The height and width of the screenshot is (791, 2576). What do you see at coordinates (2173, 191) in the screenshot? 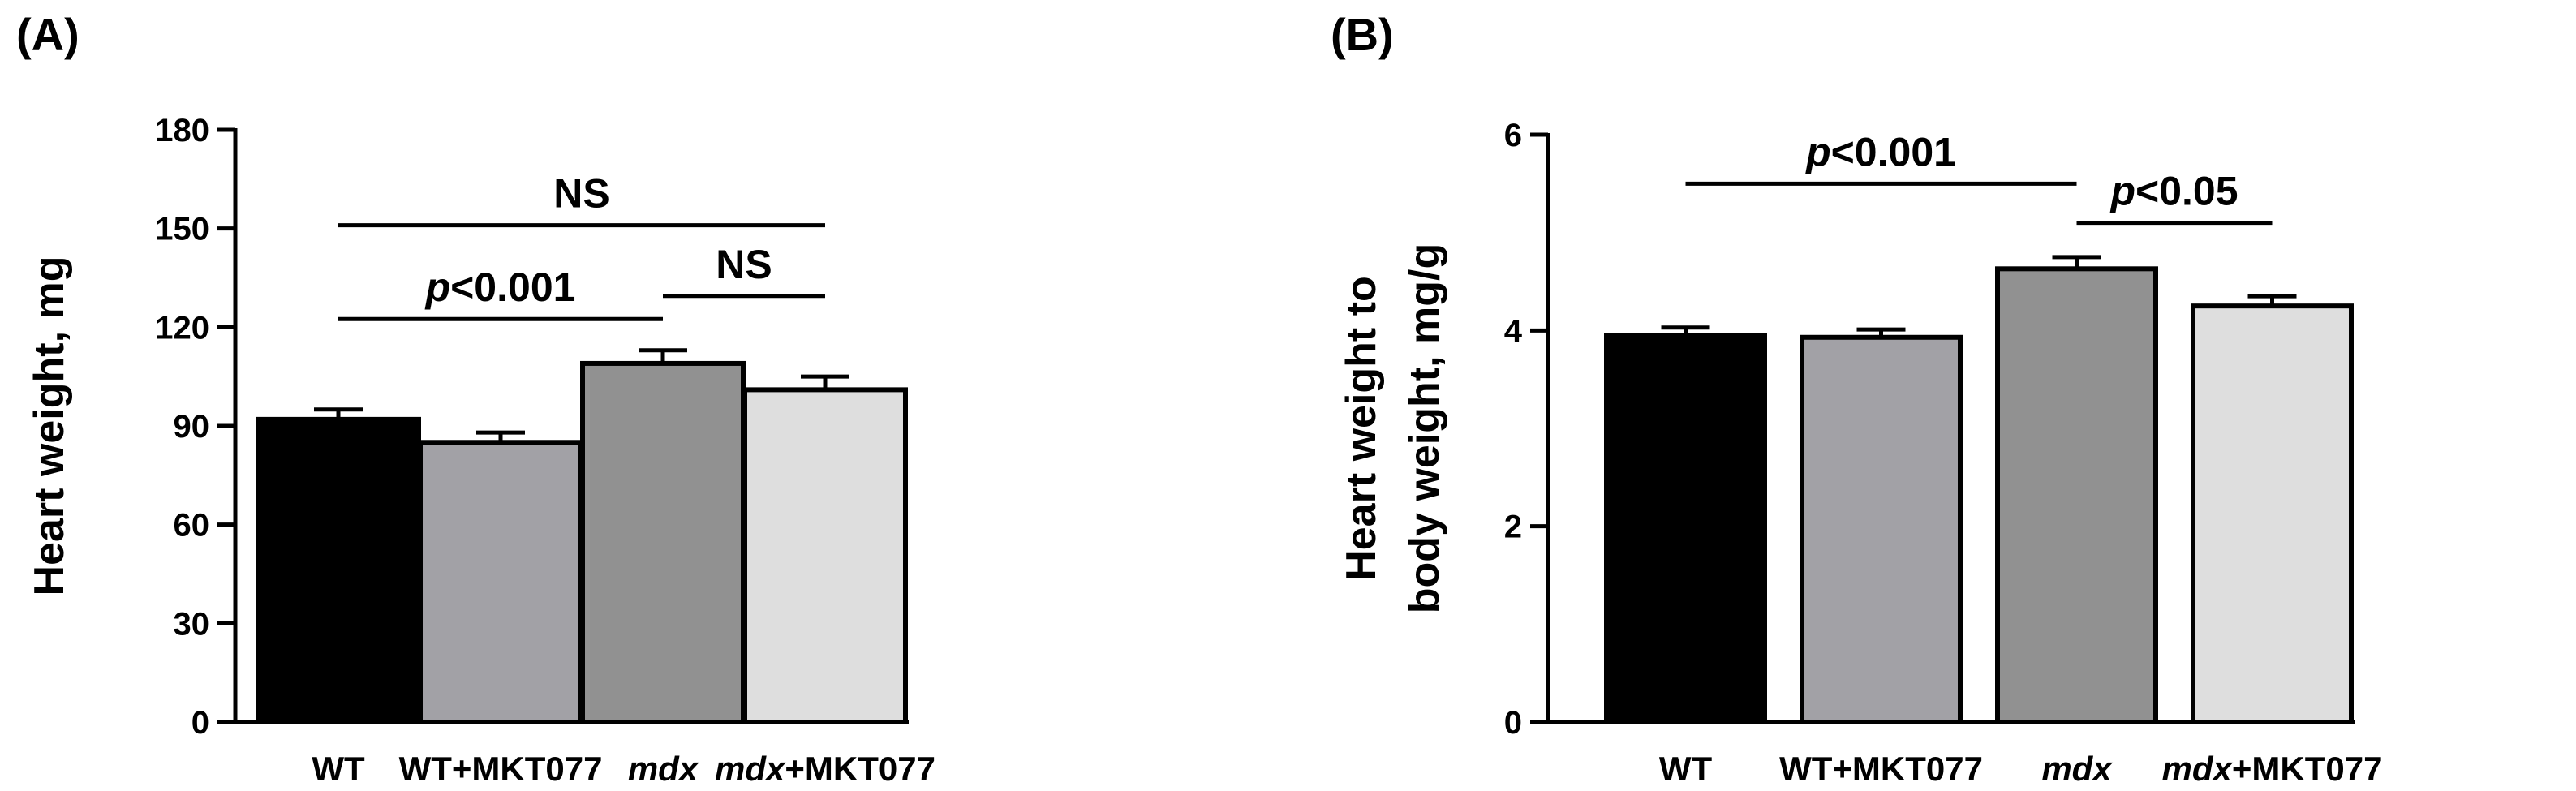
I see `significance-label: p<0.05` at bounding box center [2173, 191].